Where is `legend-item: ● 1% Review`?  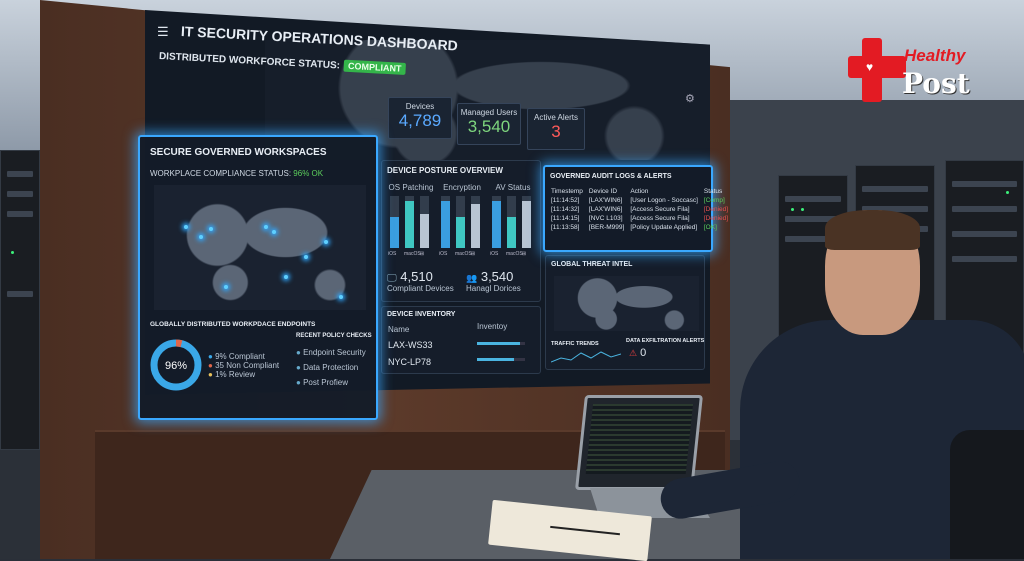
legend-item: ● 1% Review is located at coordinates (232, 374).